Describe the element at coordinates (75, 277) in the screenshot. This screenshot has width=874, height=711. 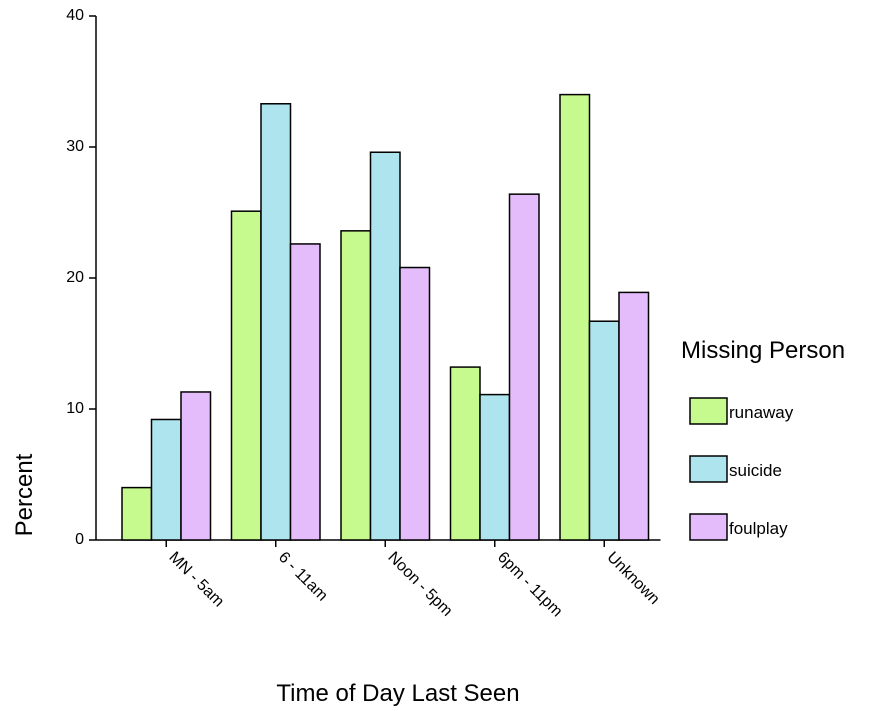
I see `y-tick-label: 20` at that location.